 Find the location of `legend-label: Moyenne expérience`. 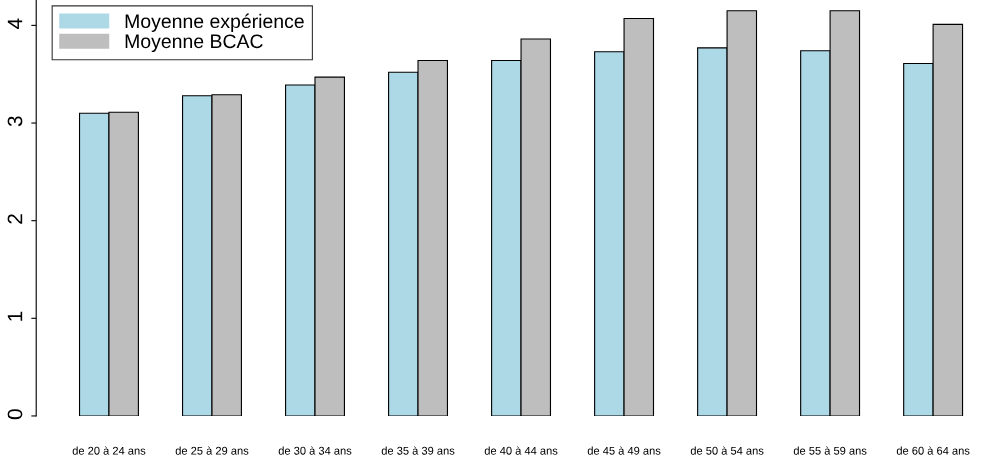

legend-label: Moyenne expérience is located at coordinates (214, 22).